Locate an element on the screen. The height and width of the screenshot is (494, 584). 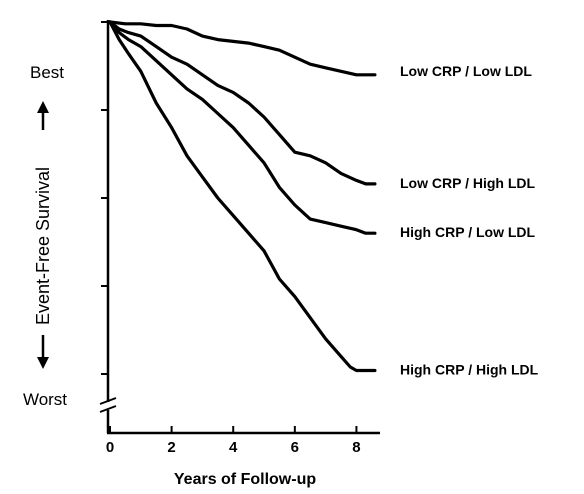
axis-break-mark-lower is located at coordinates (108, 409).